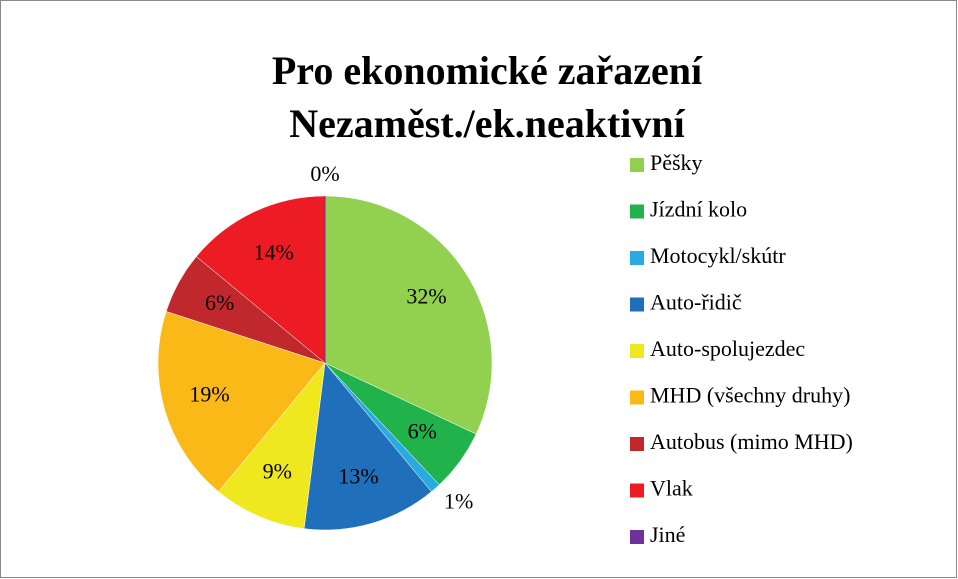 The image size is (958, 579). I want to click on legend-label: MHD (všechny druhy), so click(750, 395).